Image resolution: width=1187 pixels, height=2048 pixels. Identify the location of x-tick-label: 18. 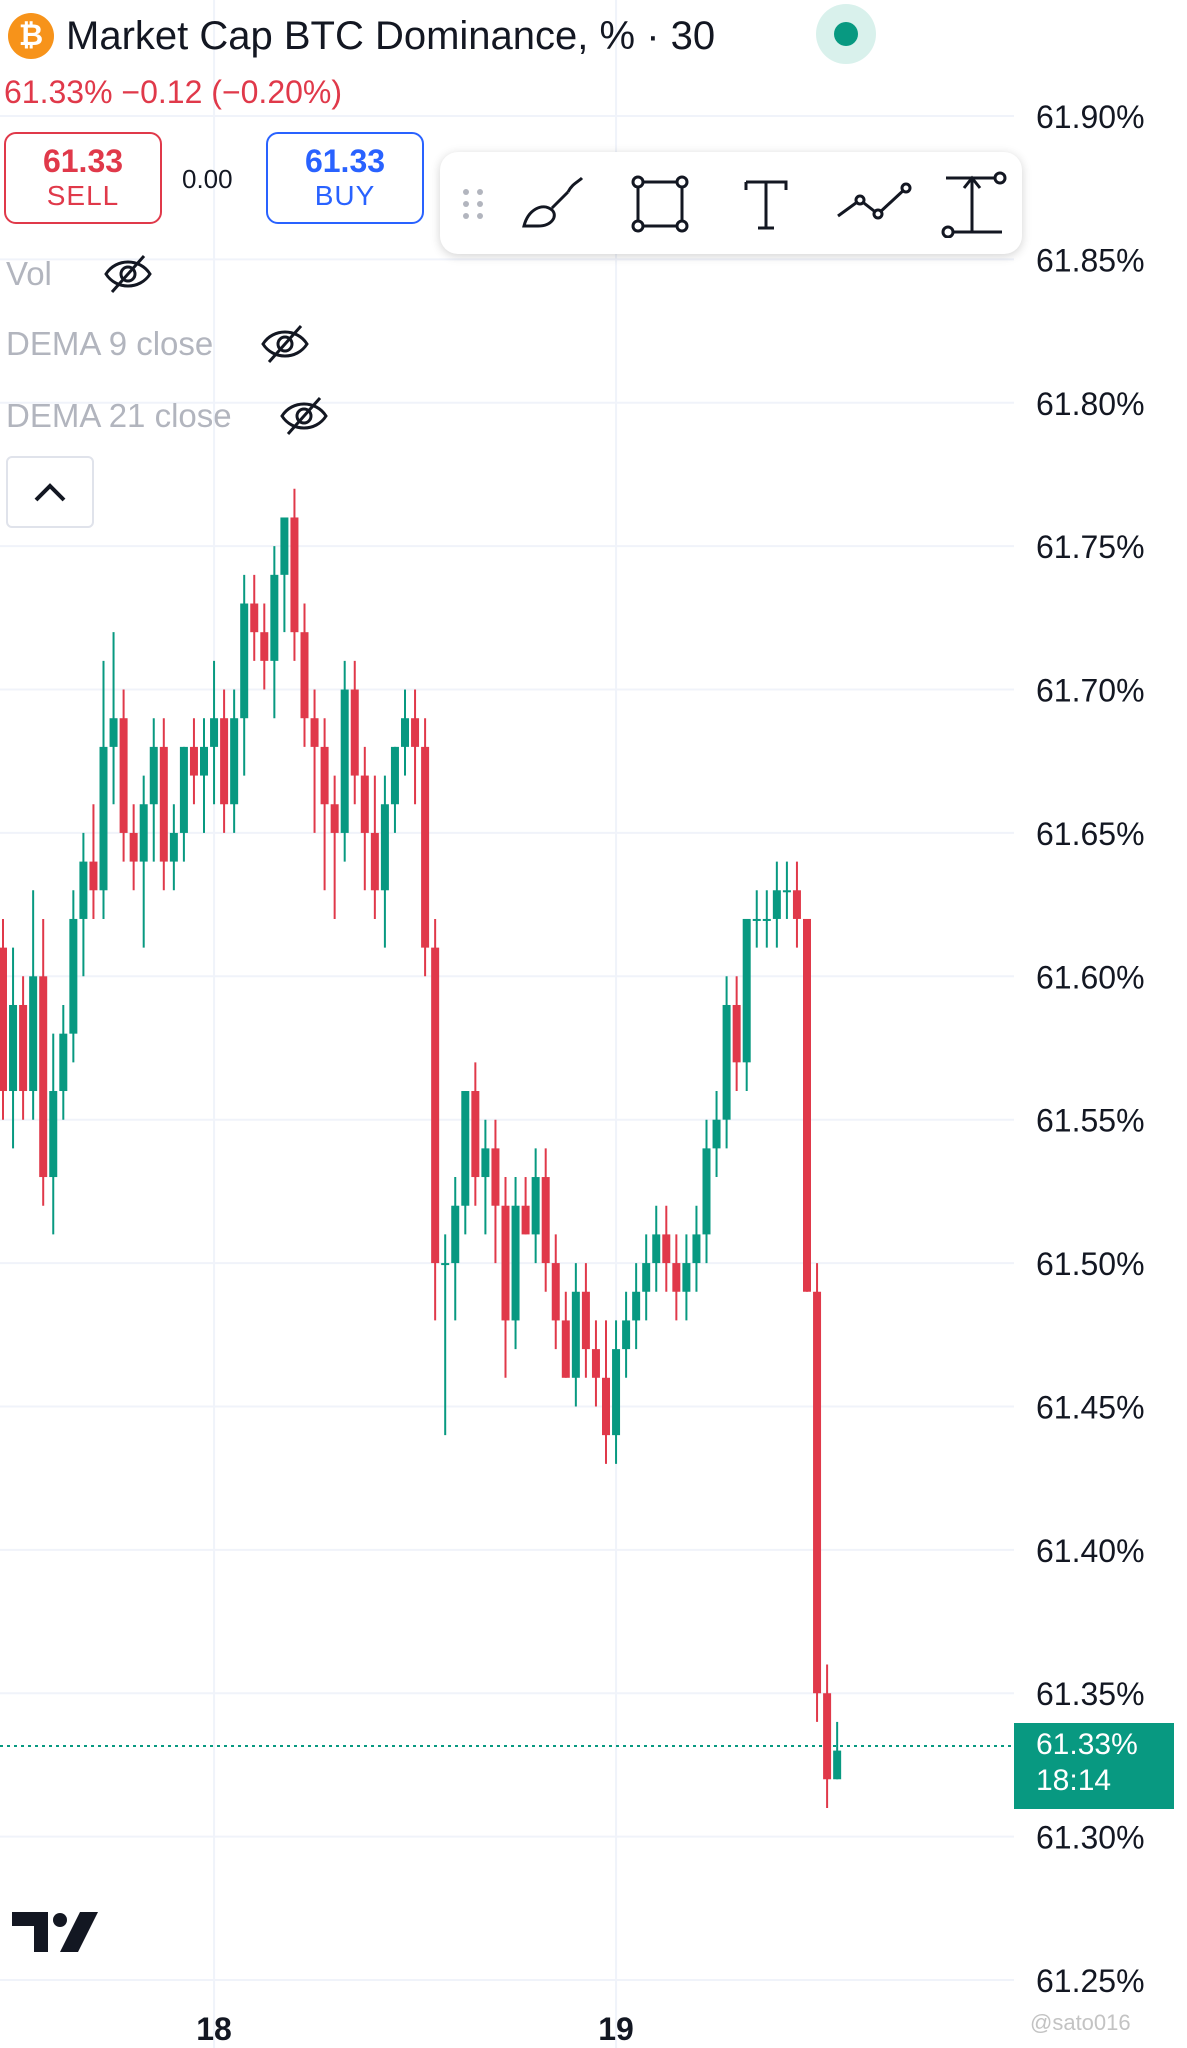
(214, 2029).